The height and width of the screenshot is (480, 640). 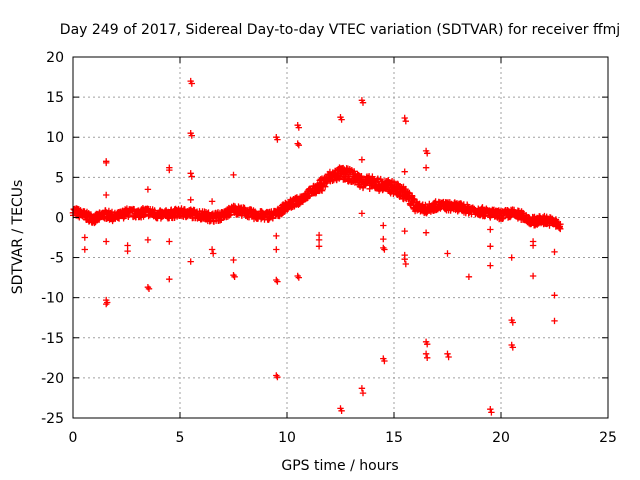 What do you see at coordinates (608, 438) in the screenshot?
I see `x-tick-label: 25` at bounding box center [608, 438].